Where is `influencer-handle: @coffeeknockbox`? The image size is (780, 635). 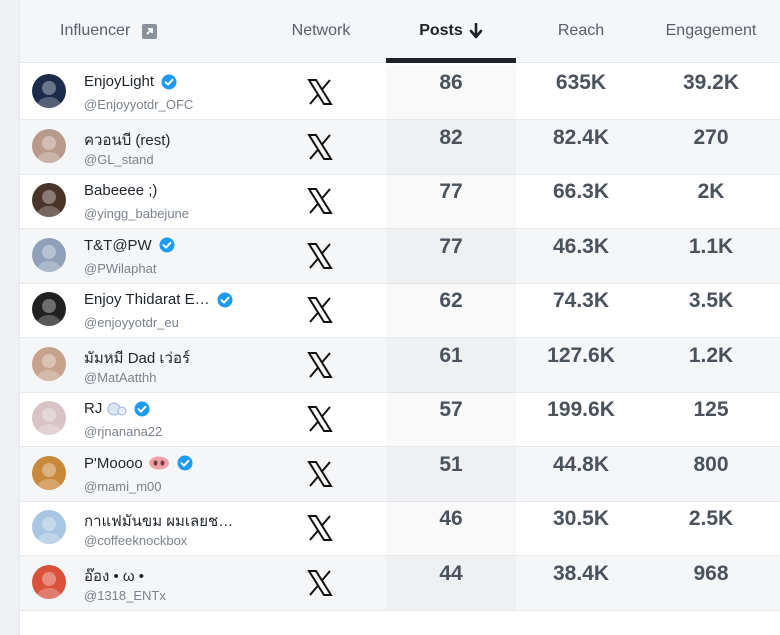 influencer-handle: @coffeeknockbox is located at coordinates (136, 540).